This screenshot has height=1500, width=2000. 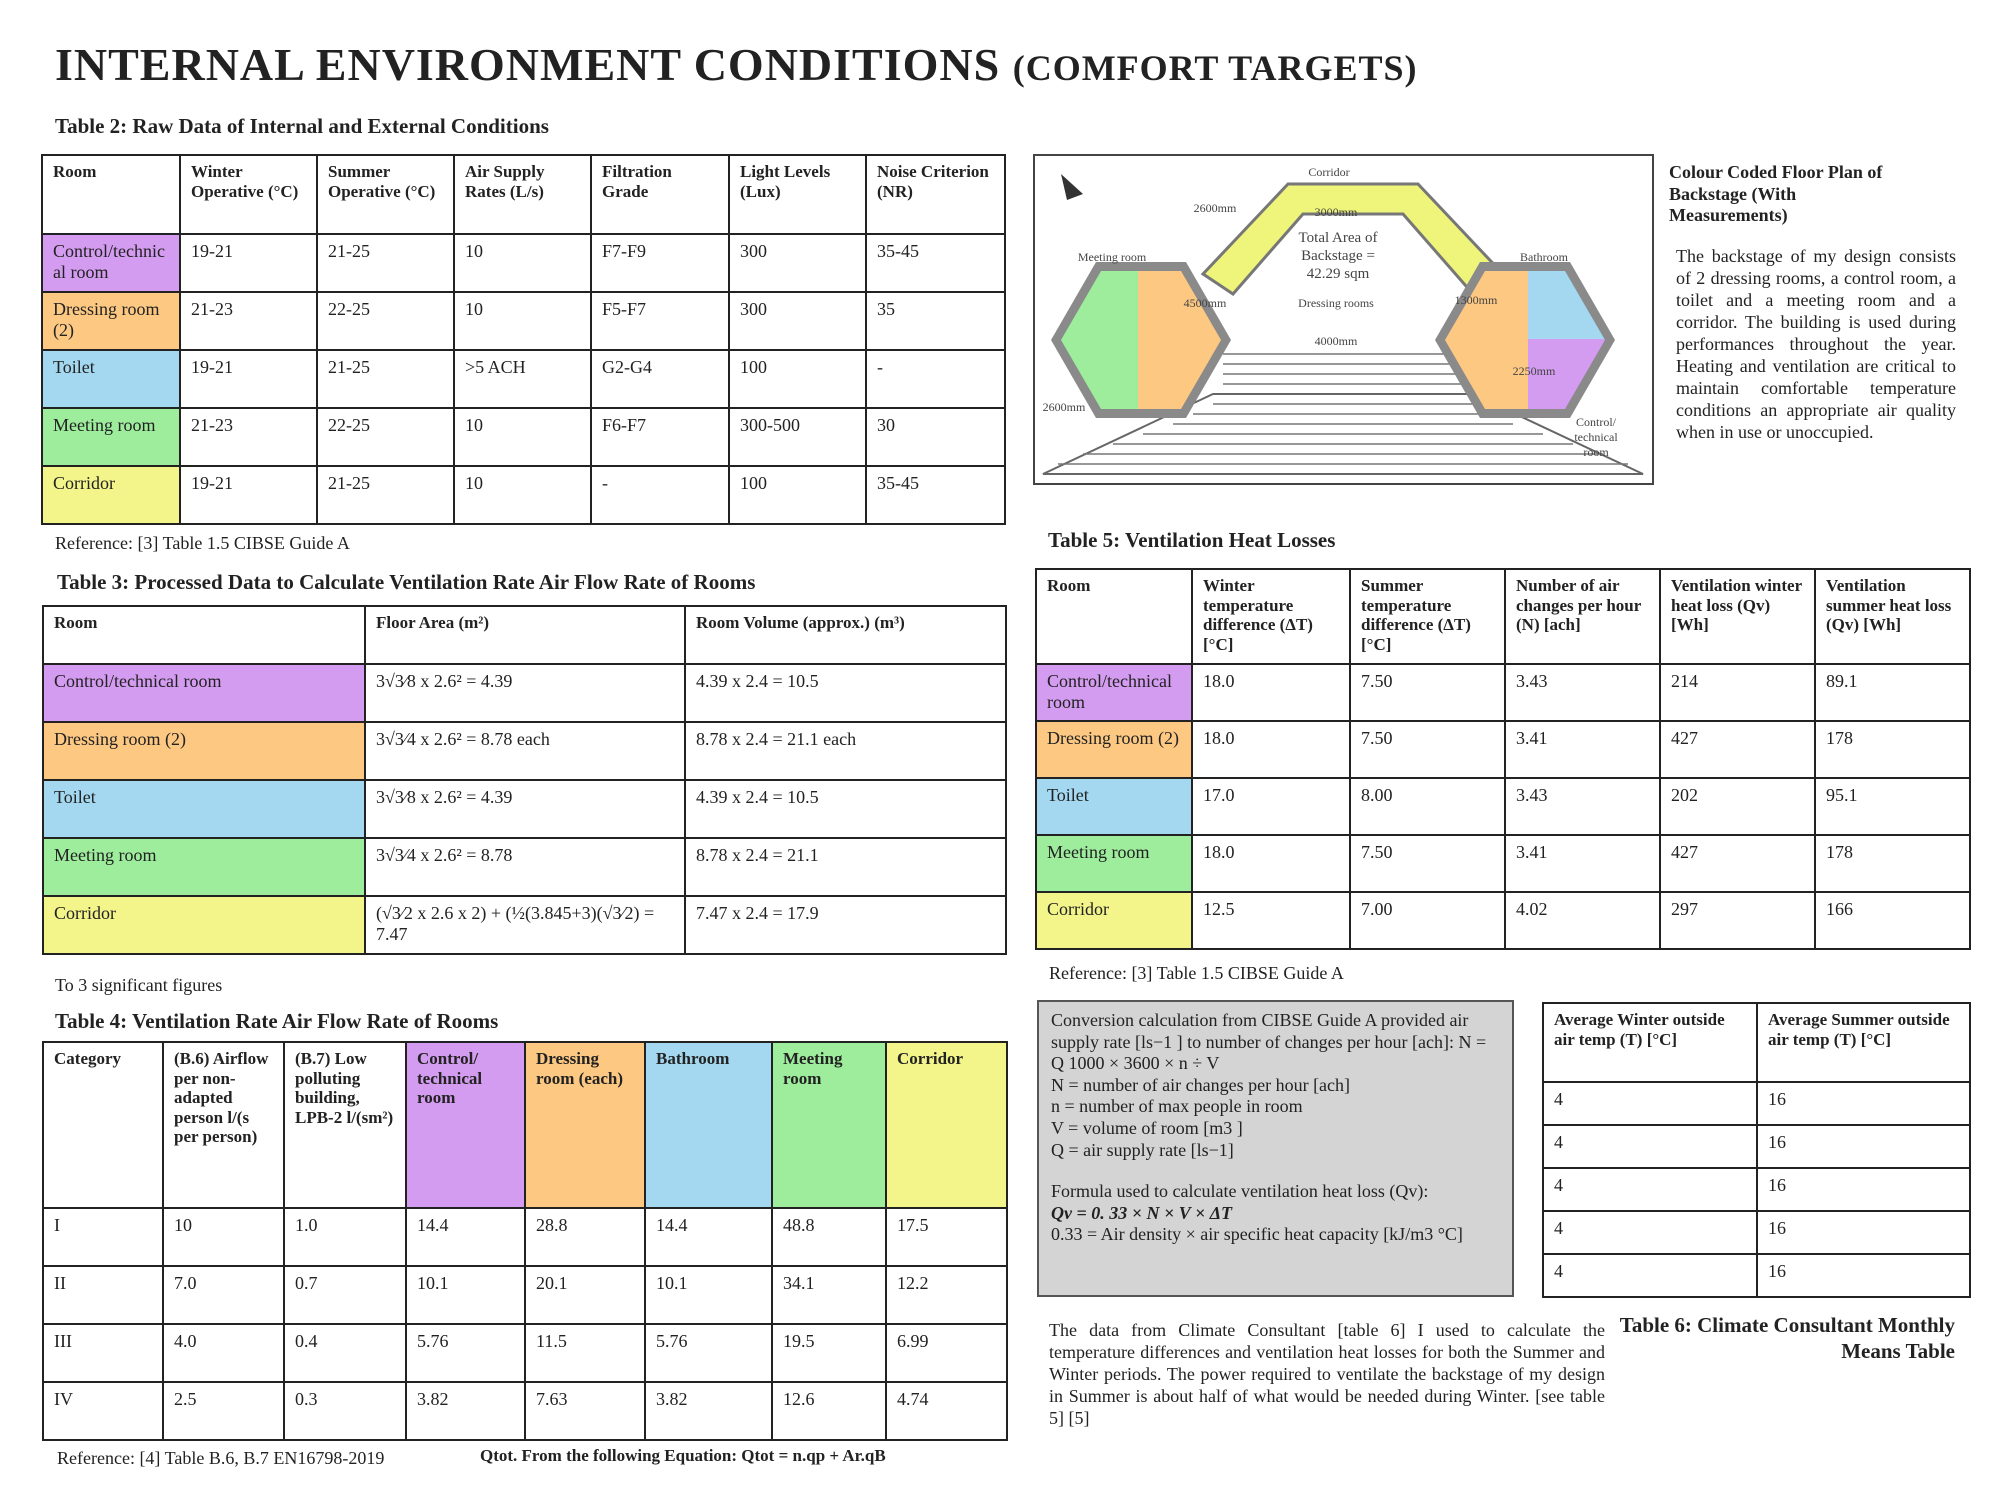 I want to click on table-row: Meeting room 21-23 22-25 10 F6-F7 300-500 30, so click(x=523, y=437).